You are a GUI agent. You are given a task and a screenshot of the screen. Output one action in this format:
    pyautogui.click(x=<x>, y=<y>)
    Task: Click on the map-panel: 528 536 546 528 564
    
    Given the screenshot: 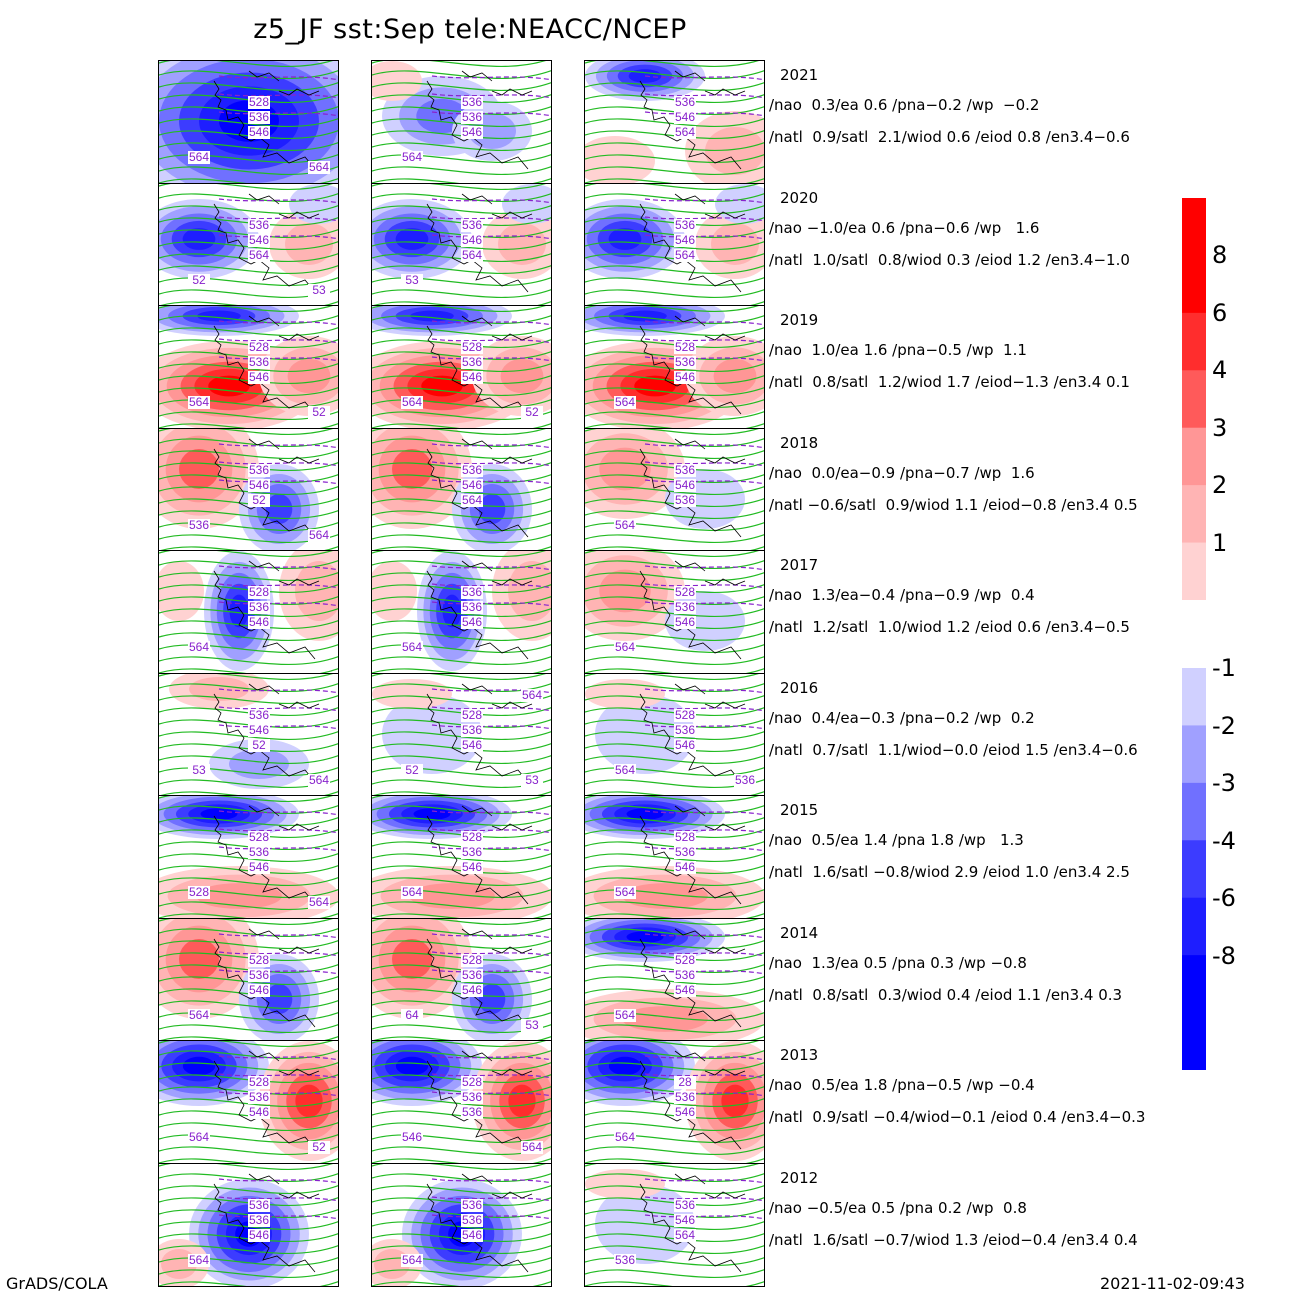 What is the action you would take?
    pyautogui.click(x=248, y=857)
    